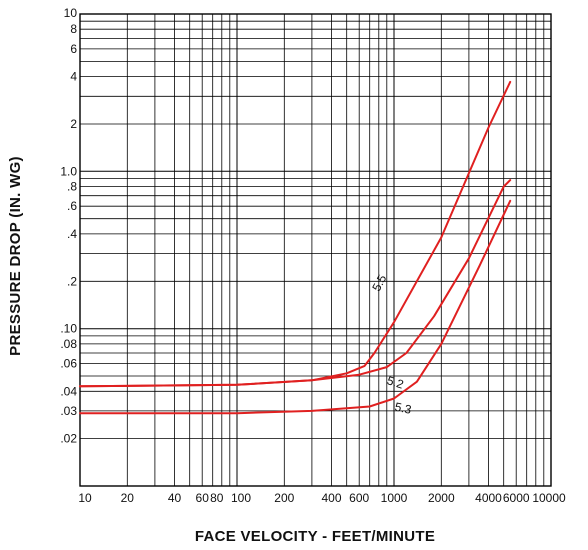  I want to click on y-tick-label: .6, so click(72, 206).